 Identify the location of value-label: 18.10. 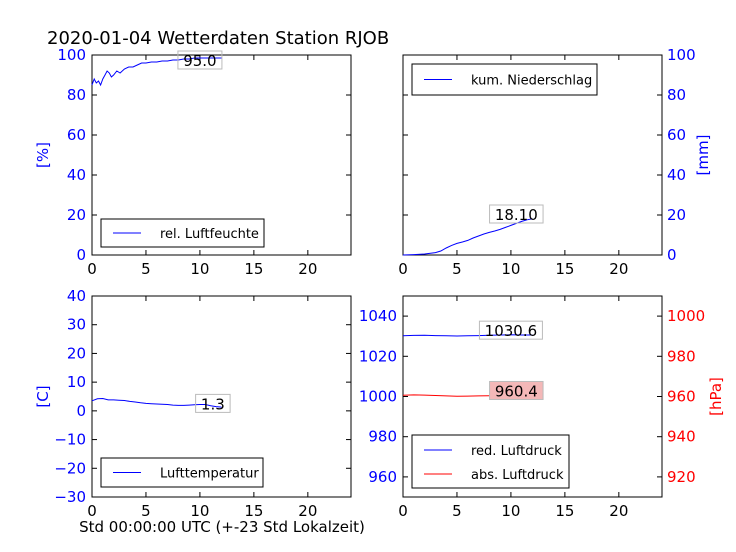
(516, 215).